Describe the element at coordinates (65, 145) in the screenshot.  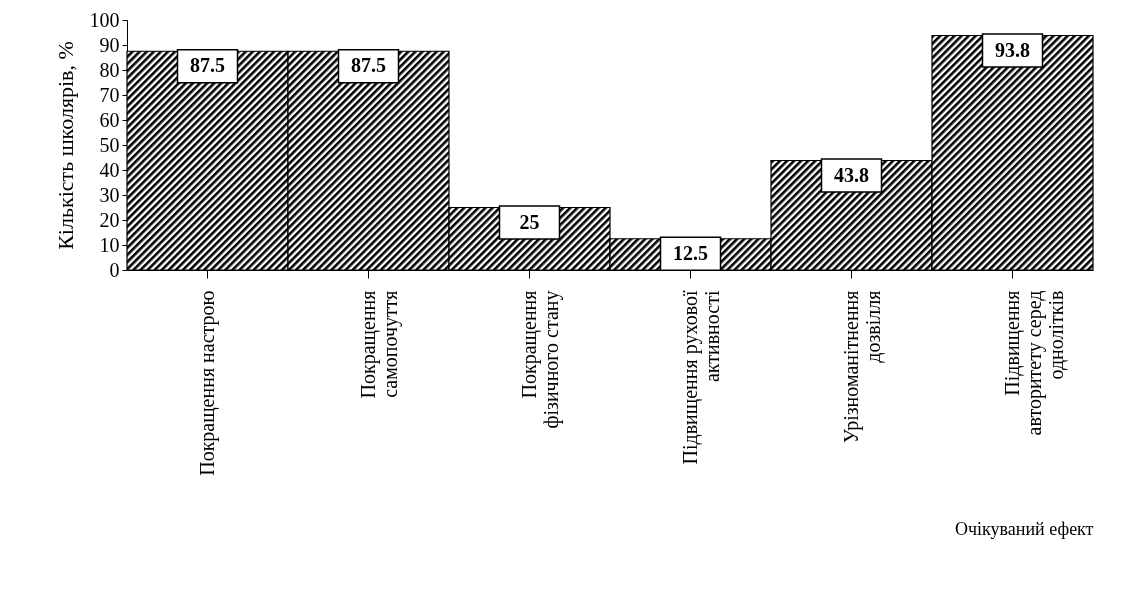
I see `y-axis-title: Кількість школярів, %` at that location.